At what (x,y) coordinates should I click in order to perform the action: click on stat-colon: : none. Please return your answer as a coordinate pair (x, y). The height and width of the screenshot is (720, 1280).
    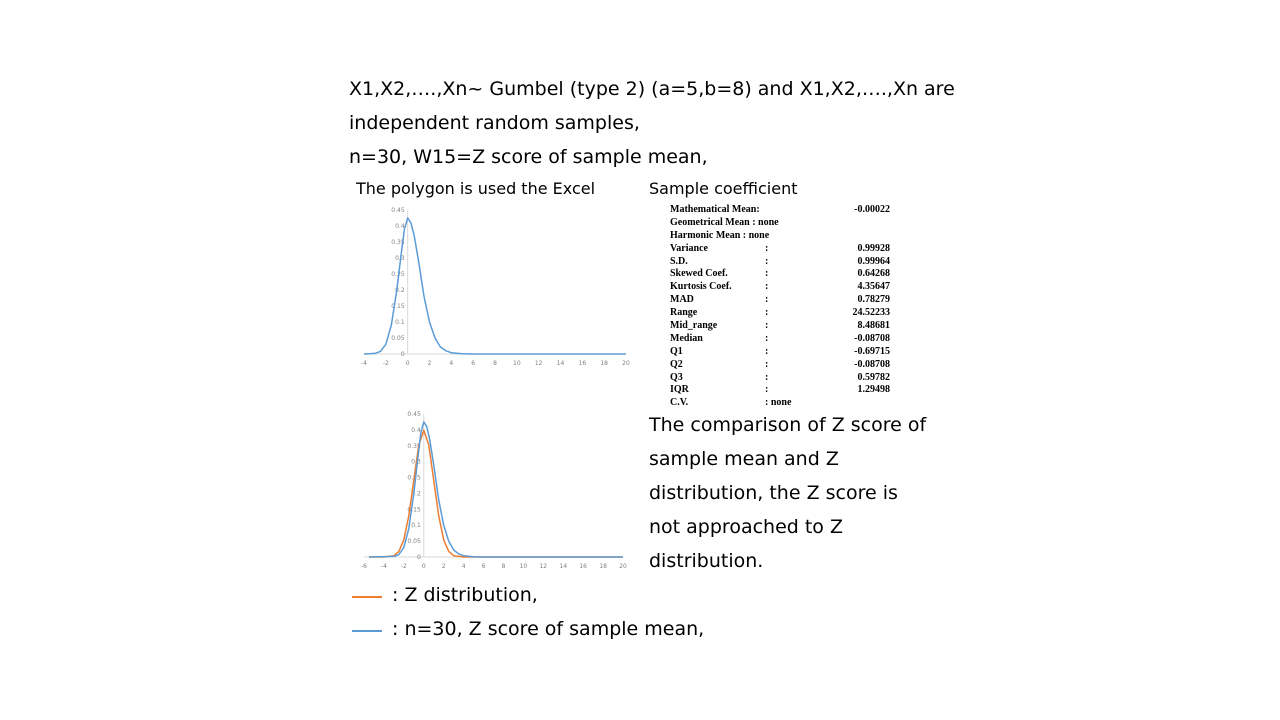
    Looking at the image, I should click on (778, 403).